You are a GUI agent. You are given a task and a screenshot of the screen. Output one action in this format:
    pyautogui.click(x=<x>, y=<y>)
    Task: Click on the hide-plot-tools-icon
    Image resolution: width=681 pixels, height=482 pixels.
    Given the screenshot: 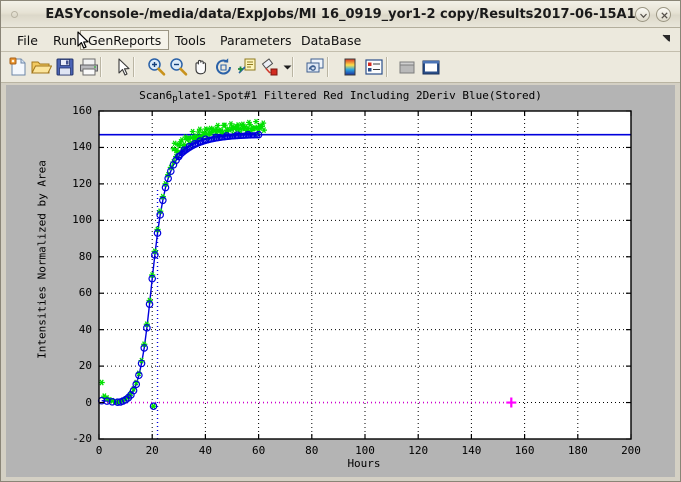 What is the action you would take?
    pyautogui.click(x=407, y=67)
    